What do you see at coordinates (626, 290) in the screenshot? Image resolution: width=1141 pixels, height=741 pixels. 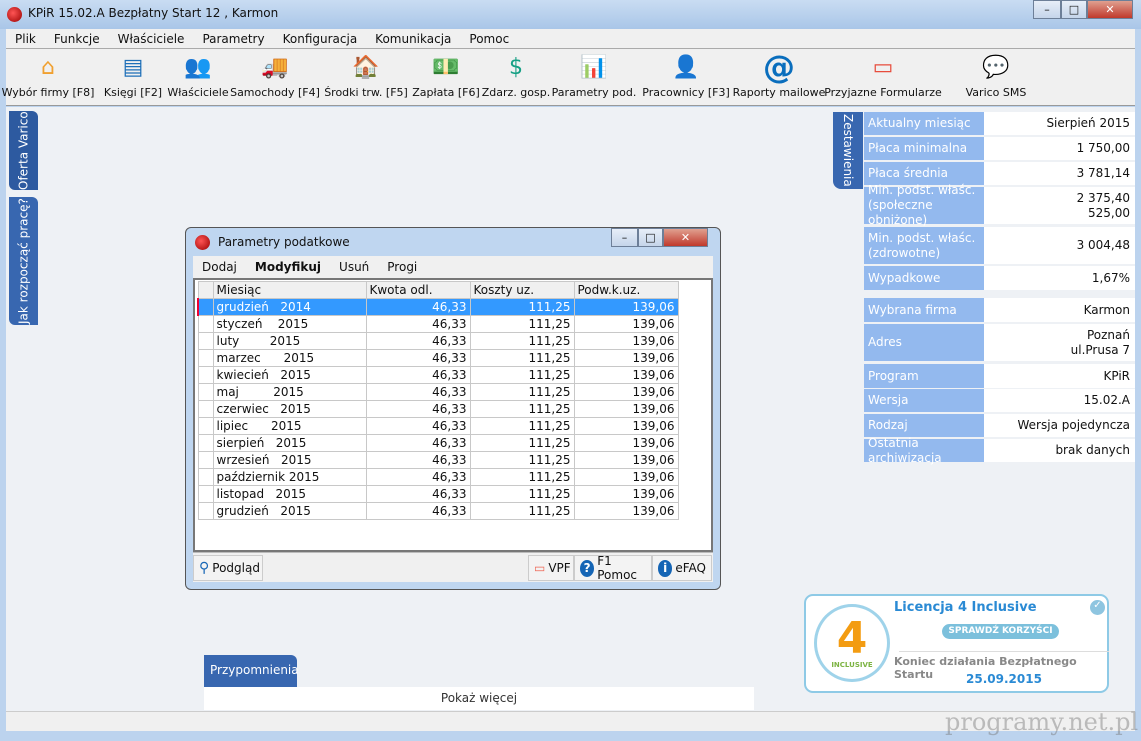 I see `column-header: Podw.k.uz.` at bounding box center [626, 290].